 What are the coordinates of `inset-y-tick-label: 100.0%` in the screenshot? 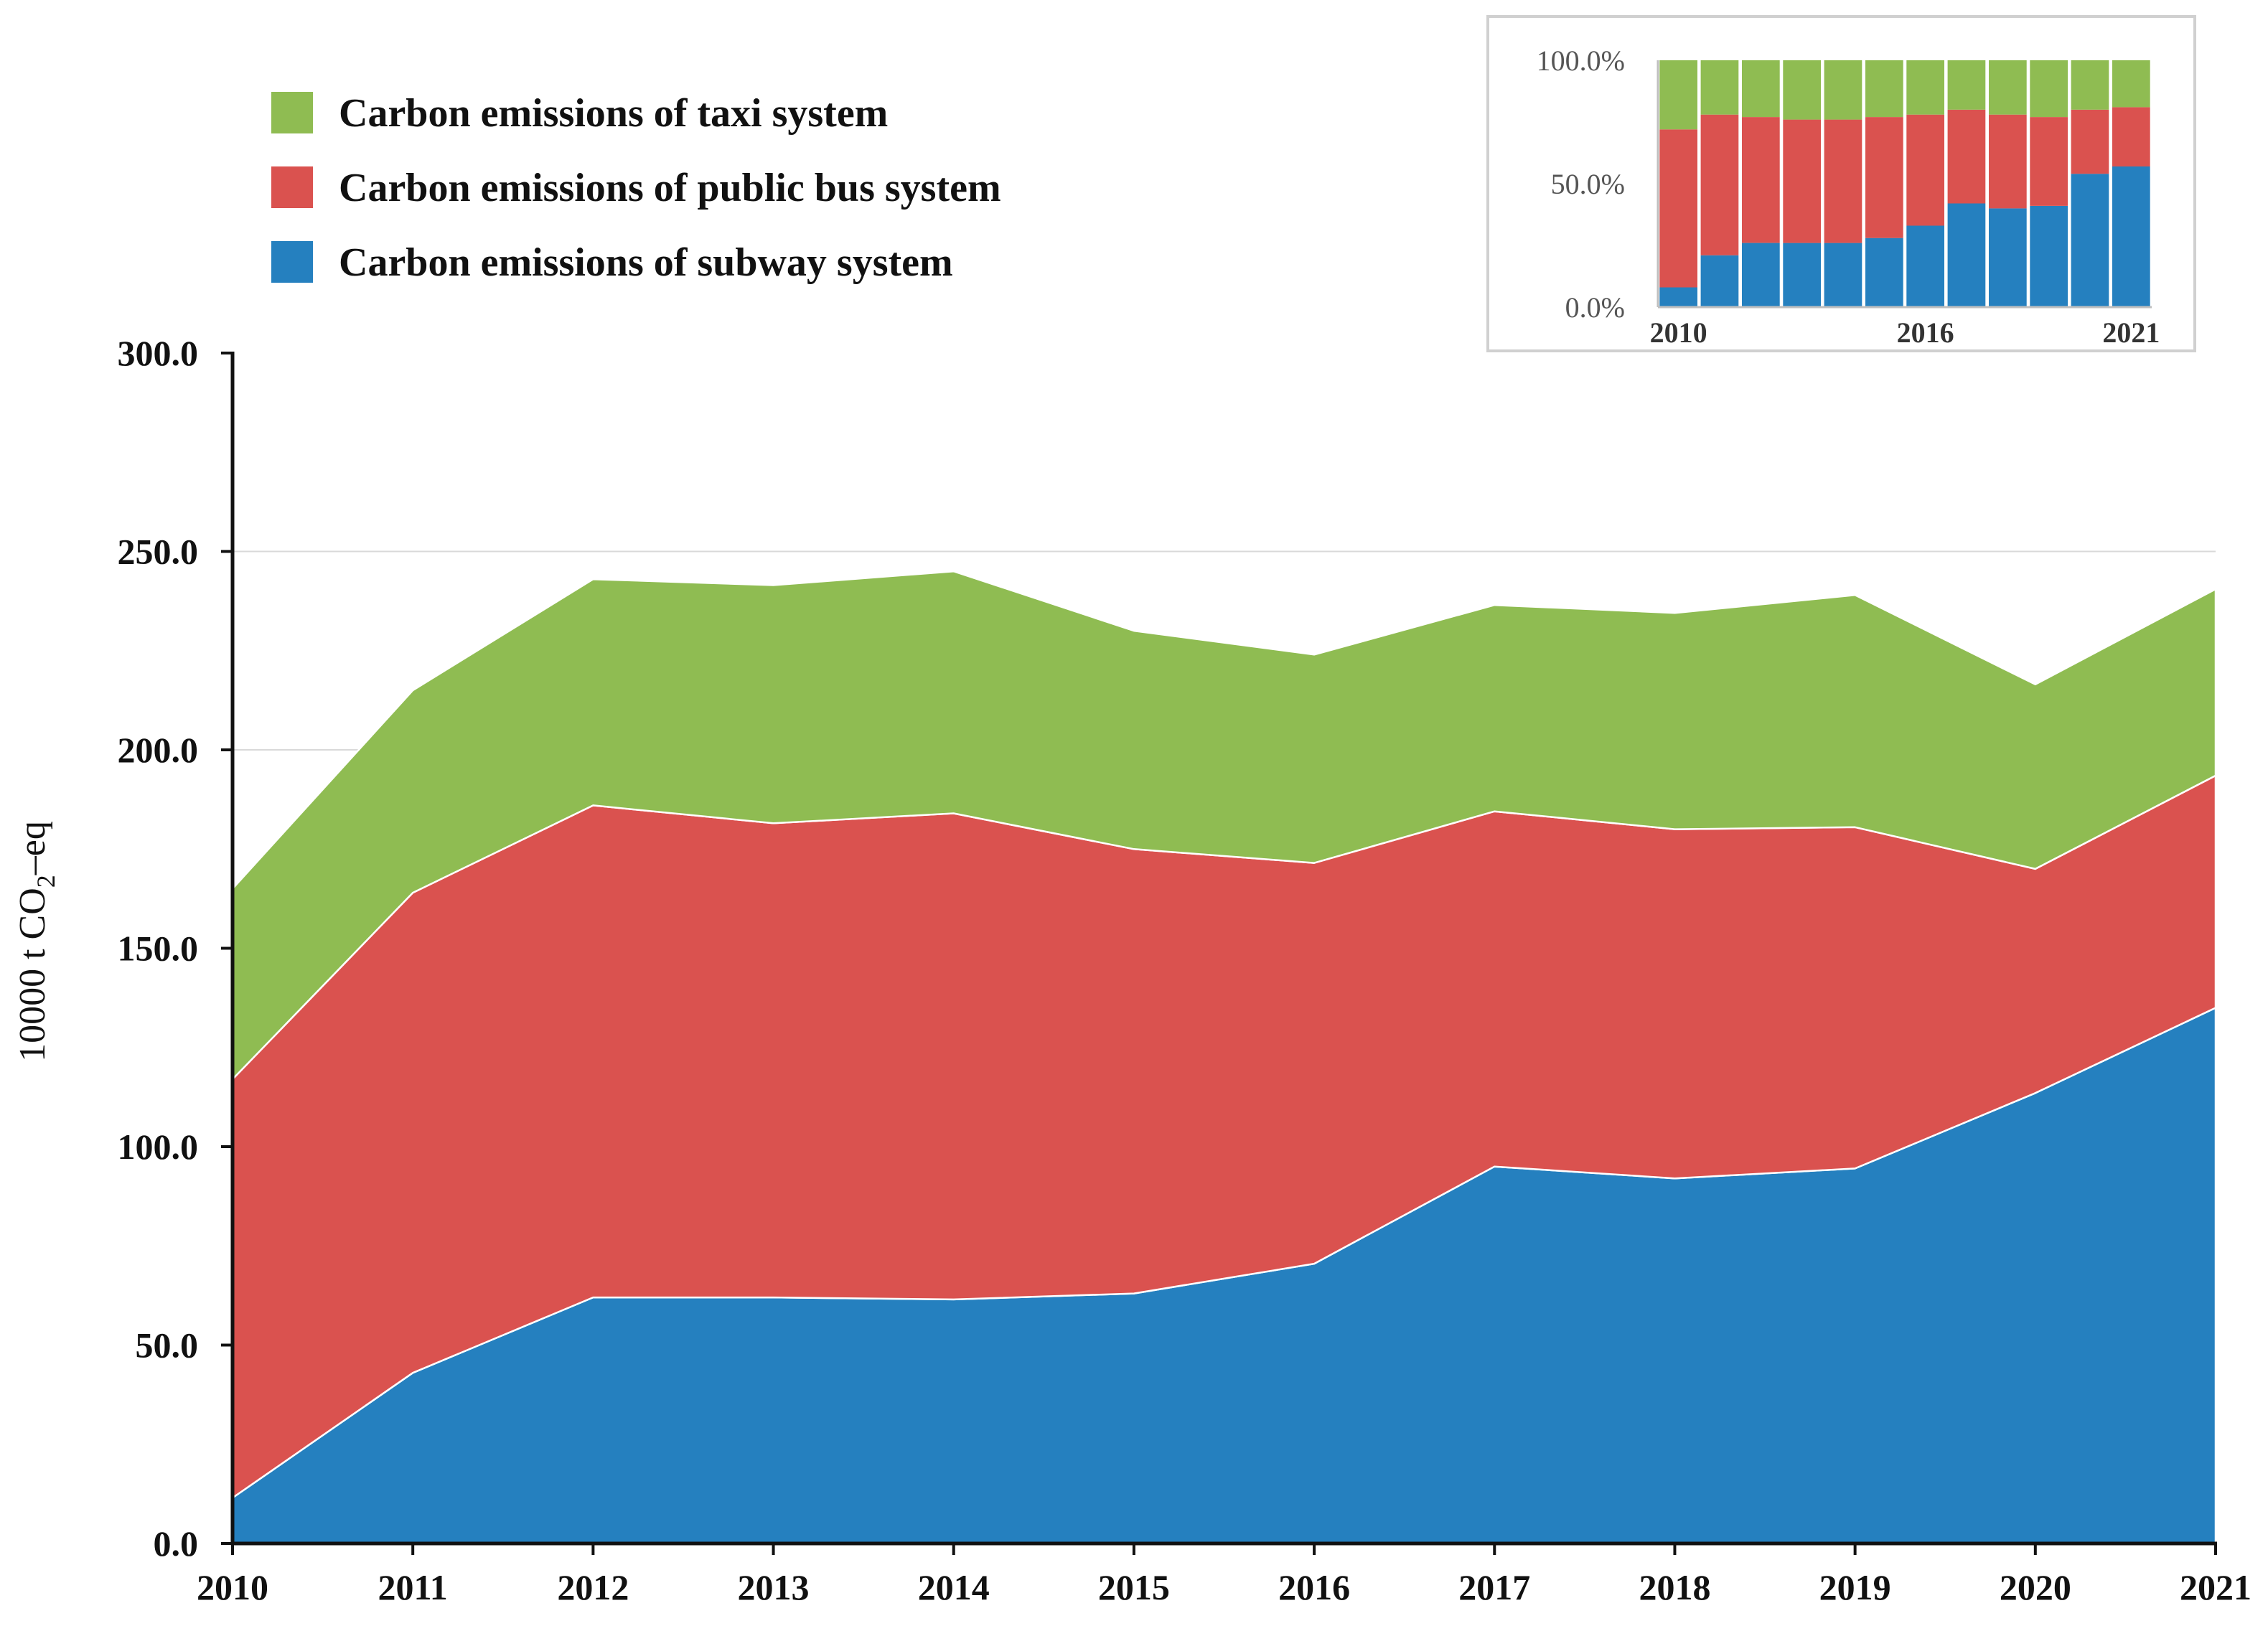 It's located at (1581, 60).